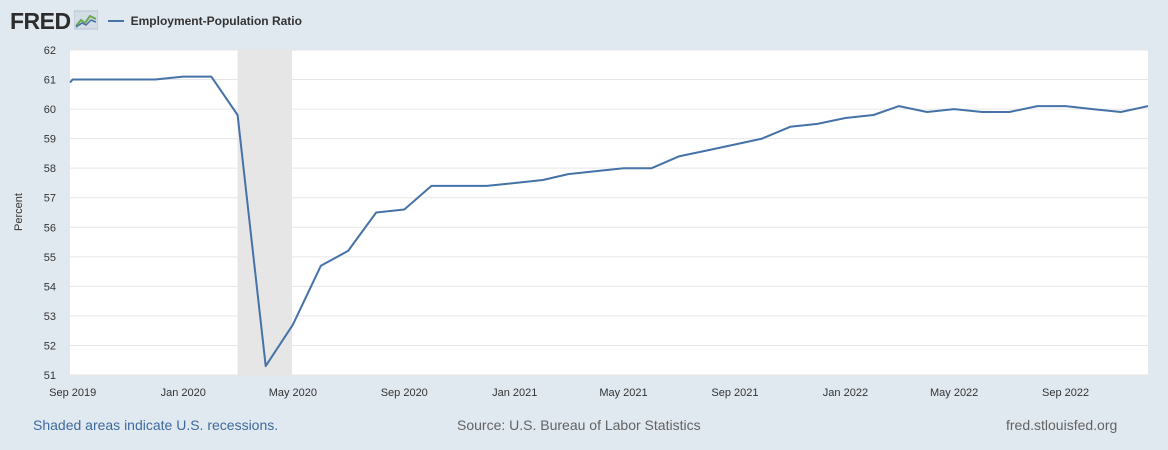 Image resolution: width=1168 pixels, height=450 pixels. I want to click on site-link: fred.stlouisfed.org, so click(1062, 425).